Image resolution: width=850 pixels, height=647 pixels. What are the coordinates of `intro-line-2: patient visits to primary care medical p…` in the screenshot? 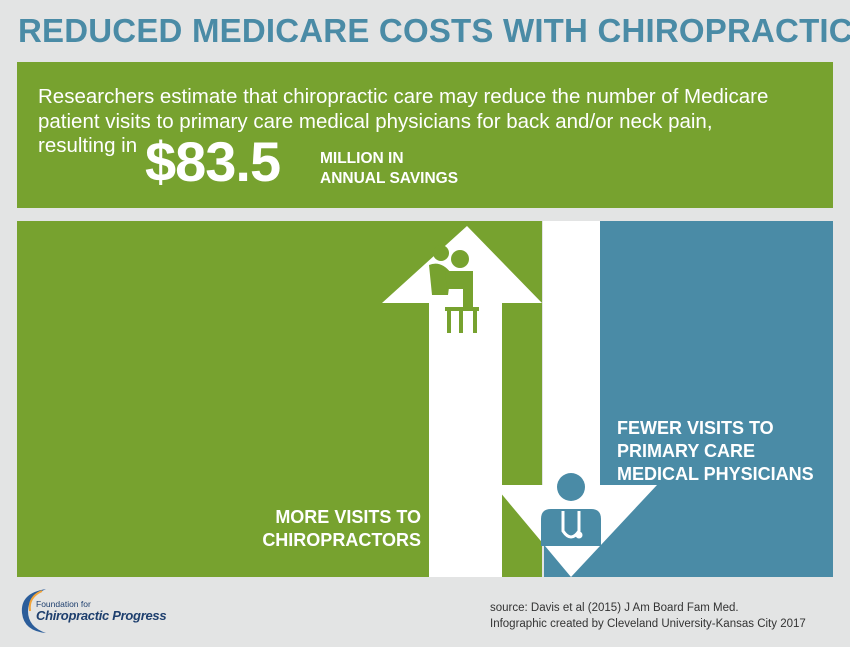 It's located at (375, 121).